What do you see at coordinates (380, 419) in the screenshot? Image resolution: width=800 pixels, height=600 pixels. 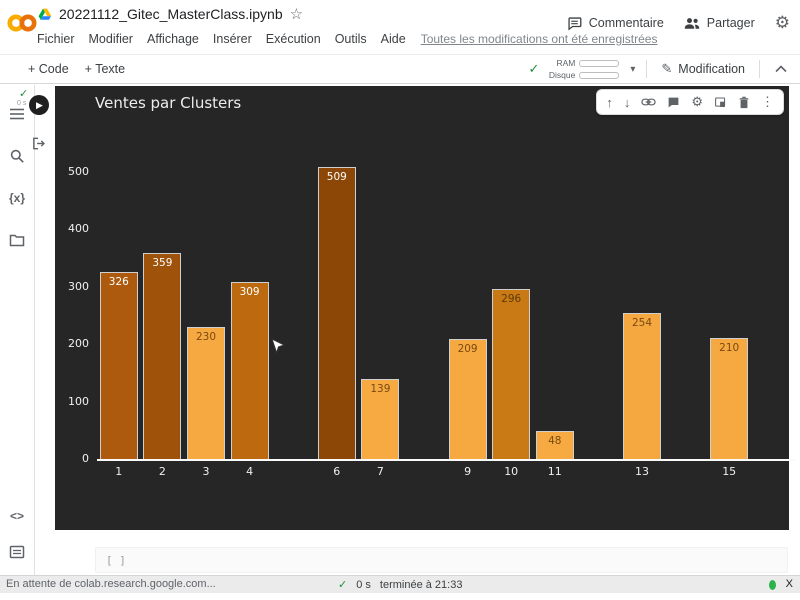 I see `bar-cluster-7: 139` at bounding box center [380, 419].